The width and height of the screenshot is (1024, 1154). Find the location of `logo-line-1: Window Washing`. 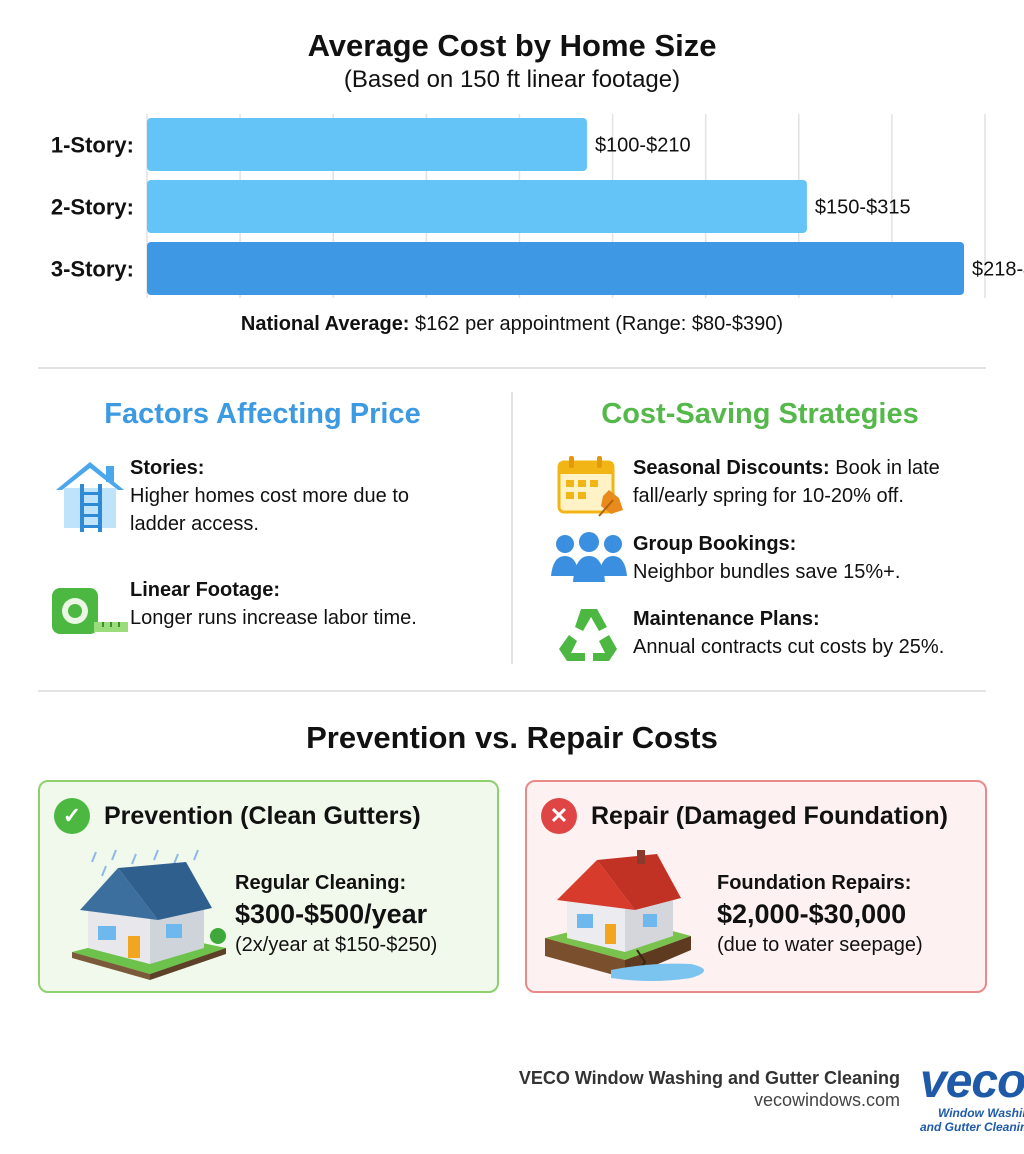

logo-line-1: Window Washing is located at coordinates (981, 1113).